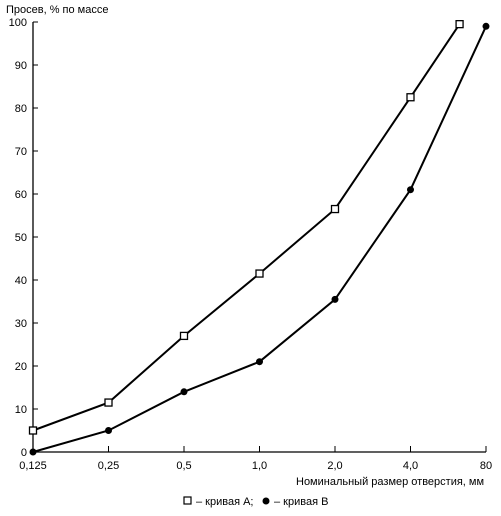 The height and width of the screenshot is (516, 501). I want to click on y-tick-label: 50, so click(21, 238).